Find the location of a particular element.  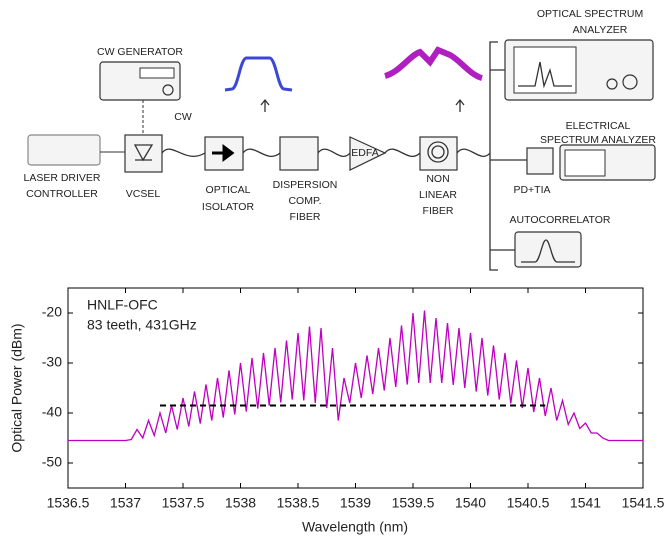

label: LASER DRIVER is located at coordinates (61, 178).